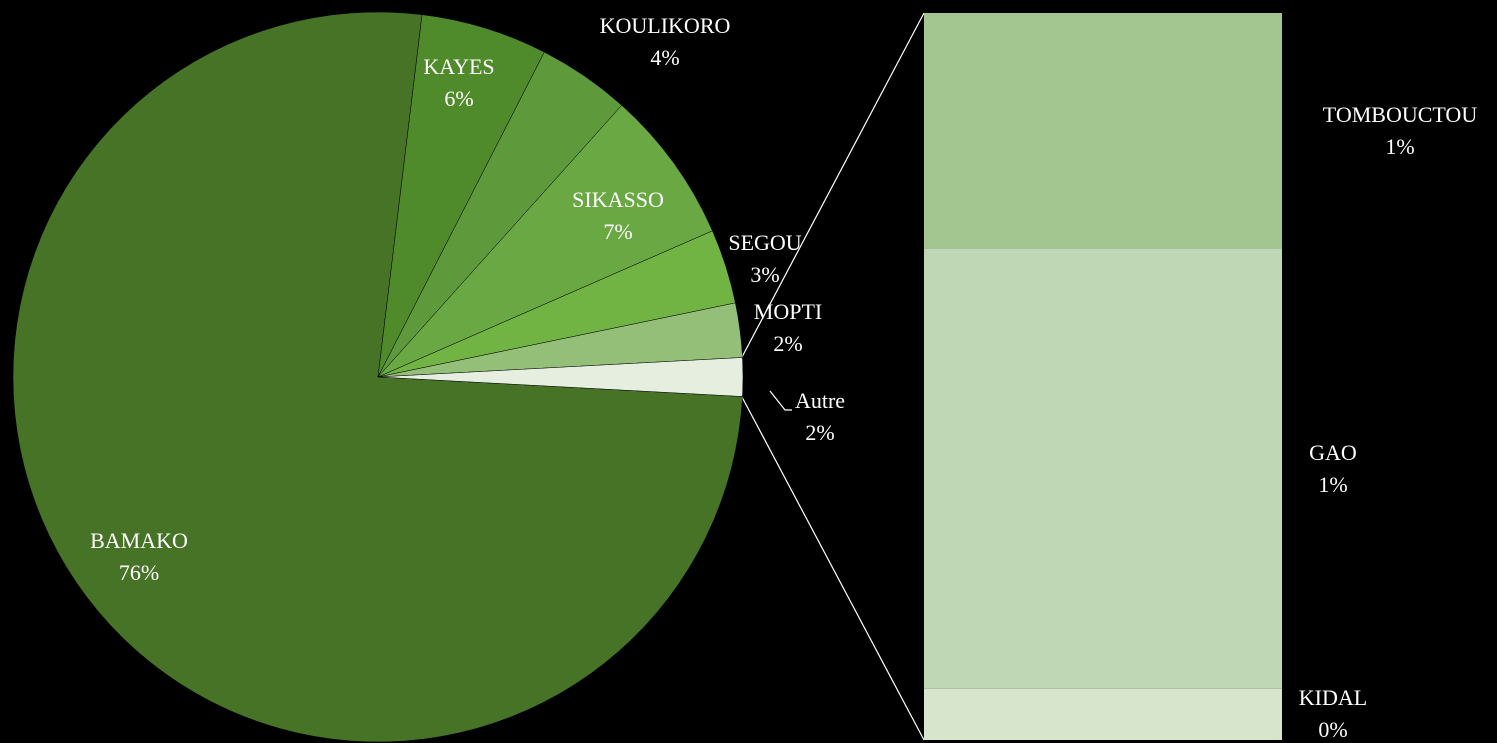 The width and height of the screenshot is (1497, 743). What do you see at coordinates (139, 540) in the screenshot?
I see `slice-label: BAMAKO` at bounding box center [139, 540].